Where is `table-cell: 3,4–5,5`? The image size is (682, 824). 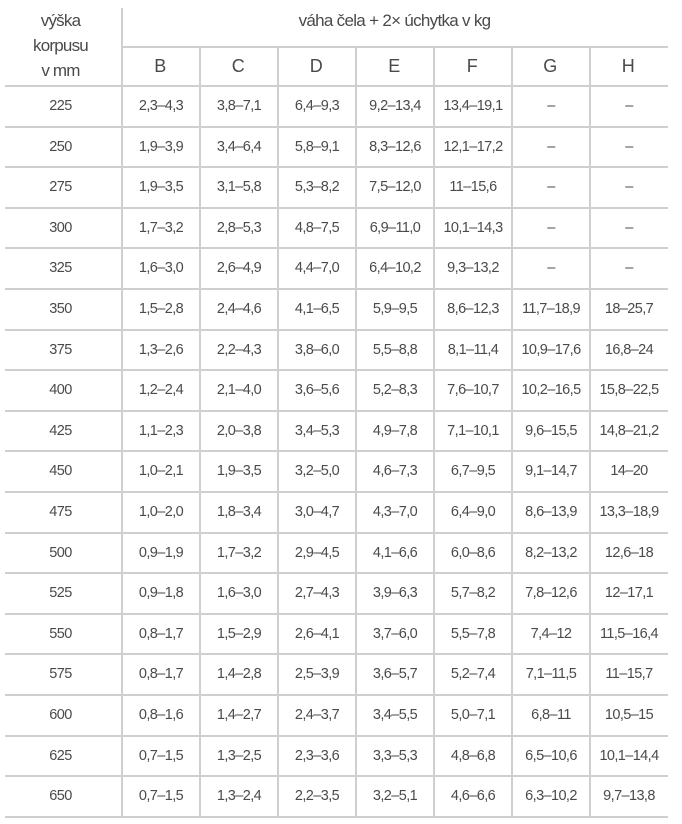 table-cell: 3,4–5,5 is located at coordinates (395, 715).